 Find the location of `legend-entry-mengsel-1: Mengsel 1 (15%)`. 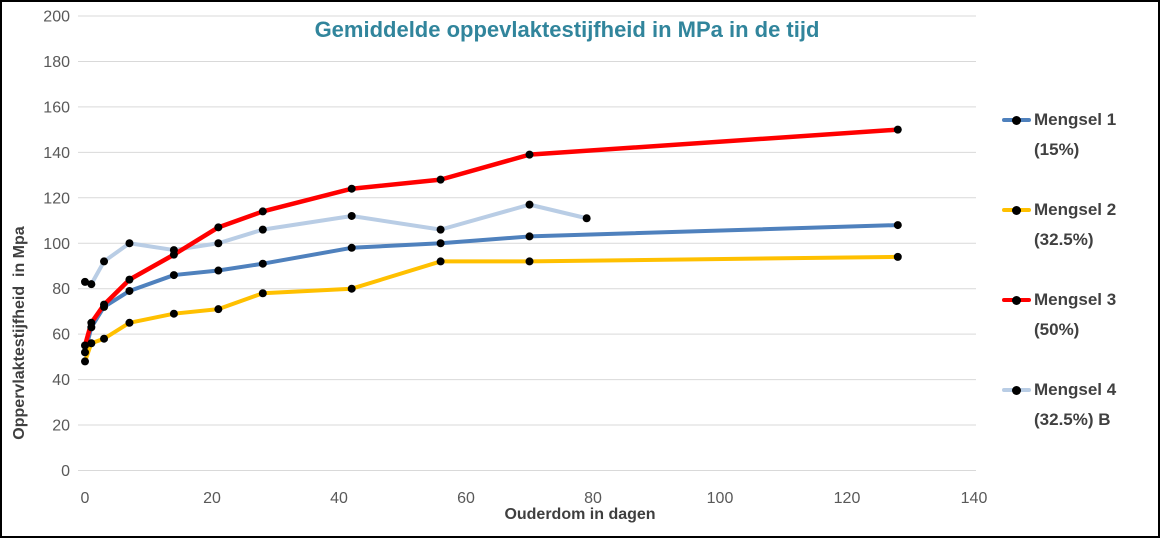

legend-entry-mengsel-1: Mengsel 1 (15%) is located at coordinates (1081, 135).